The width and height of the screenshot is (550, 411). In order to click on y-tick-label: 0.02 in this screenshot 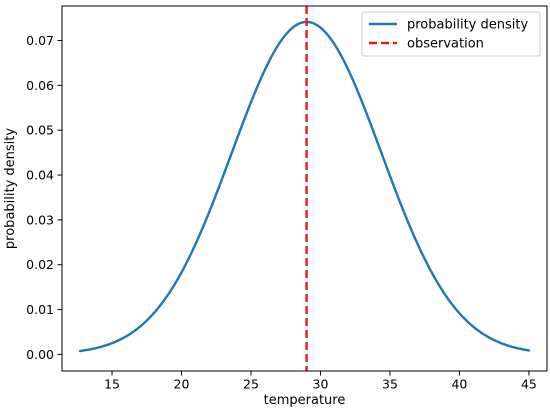, I will do `click(40, 264)`.